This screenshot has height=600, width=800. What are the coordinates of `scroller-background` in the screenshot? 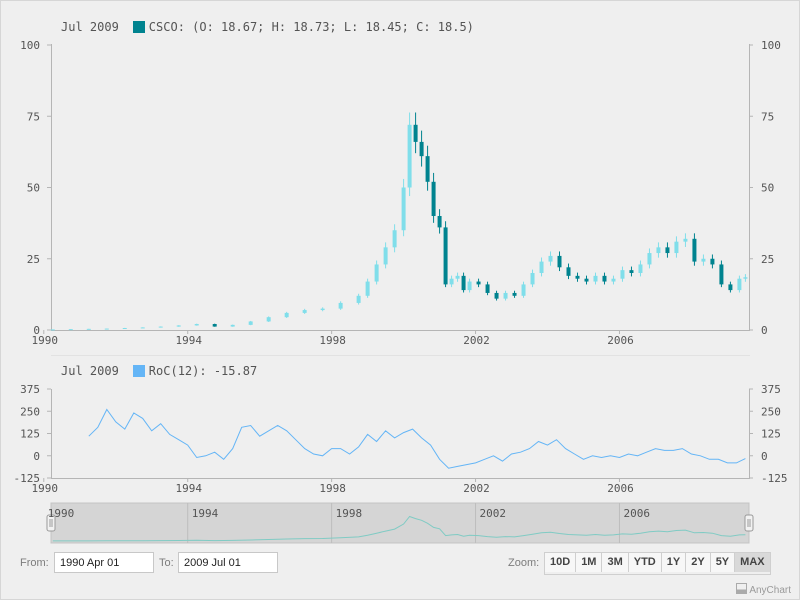 It's located at (400, 523).